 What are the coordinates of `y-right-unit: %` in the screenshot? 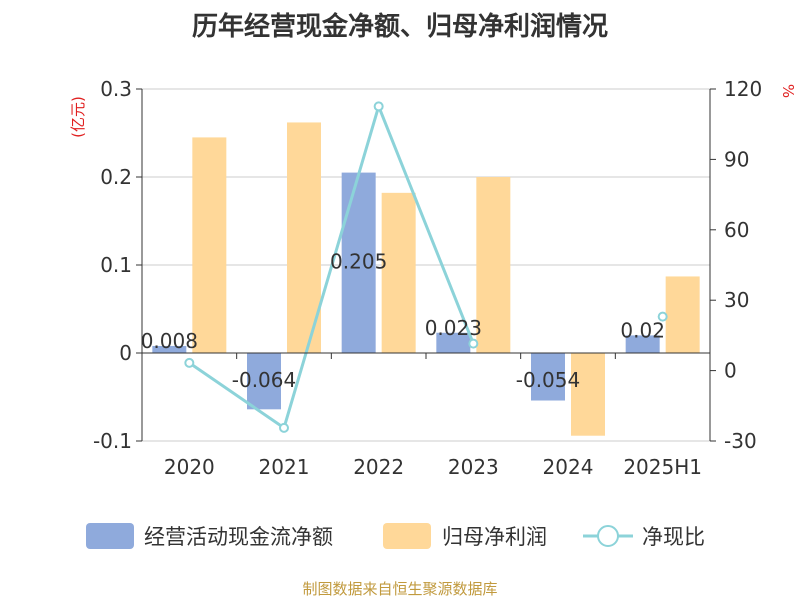 It's located at (788, 91).